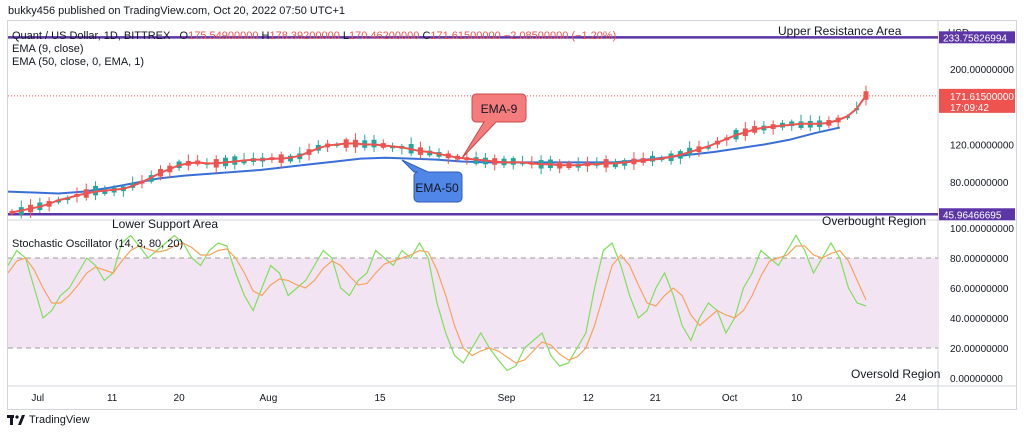 This screenshot has height=437, width=1024. What do you see at coordinates (184, 36) in the screenshot?
I see `open-label: O` at bounding box center [184, 36].